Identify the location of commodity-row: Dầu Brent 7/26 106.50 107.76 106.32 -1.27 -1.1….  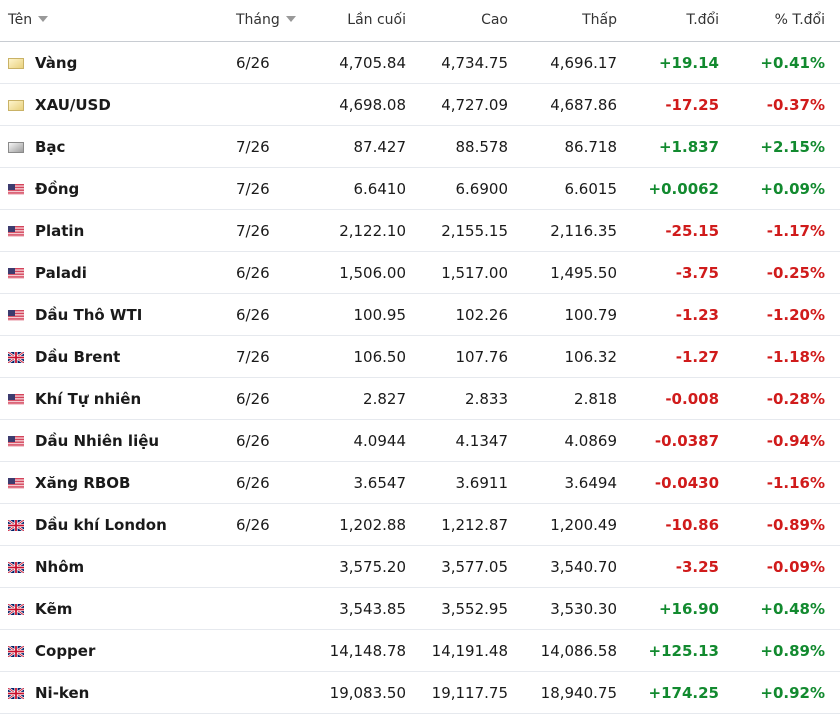
(420, 357).